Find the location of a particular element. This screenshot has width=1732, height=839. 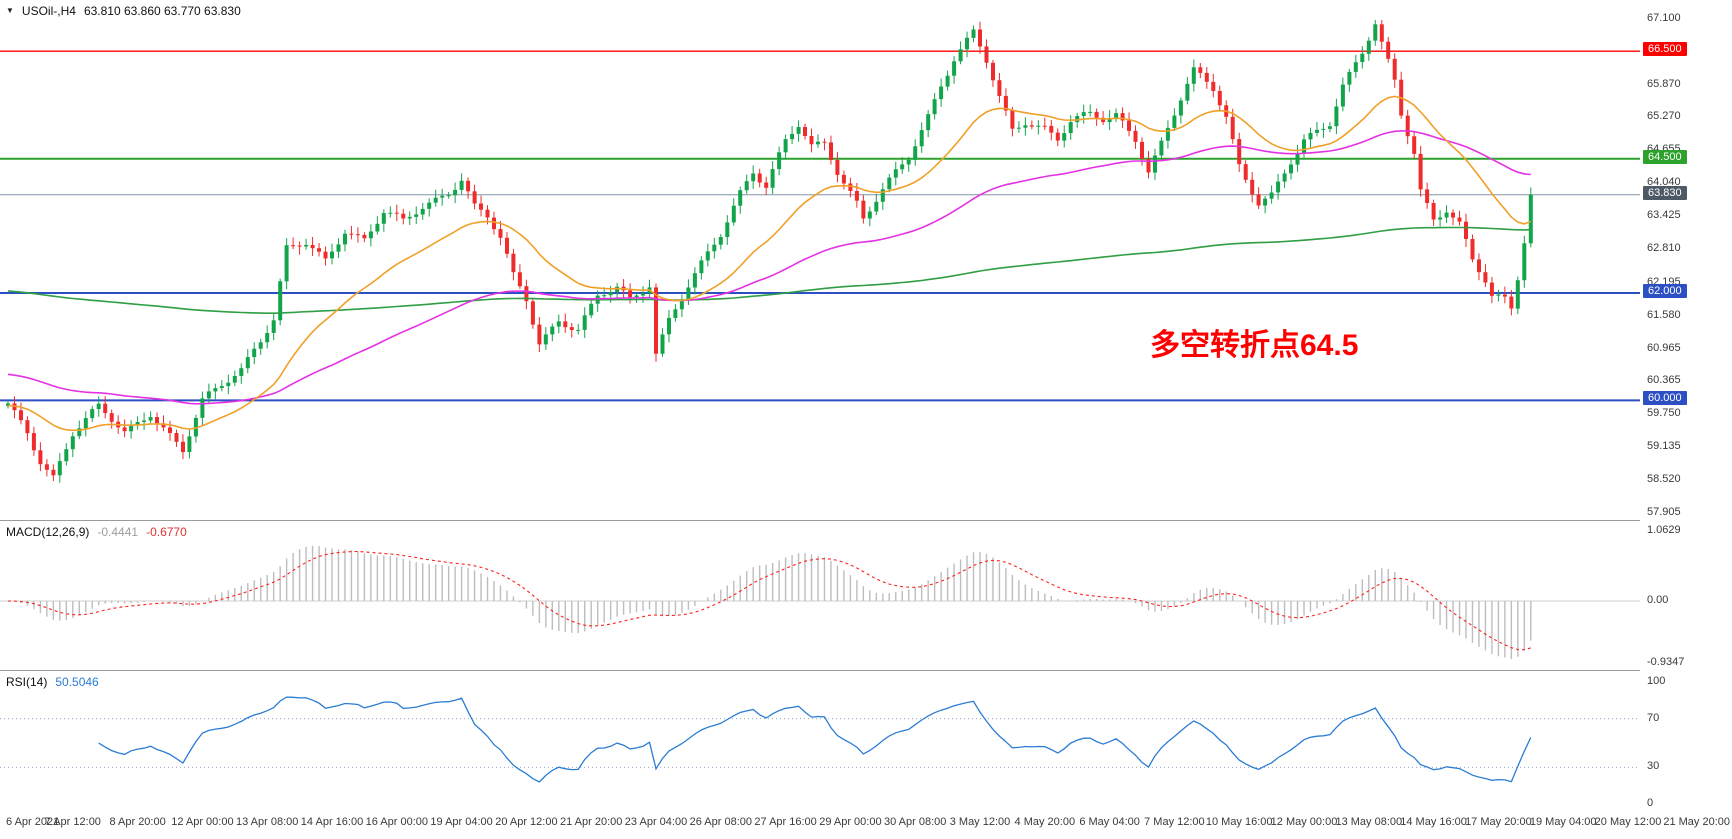

chart-title-bar: ▼ USOil-,H4 63.810 63.860 63.770 63.830 is located at coordinates (123, 11).